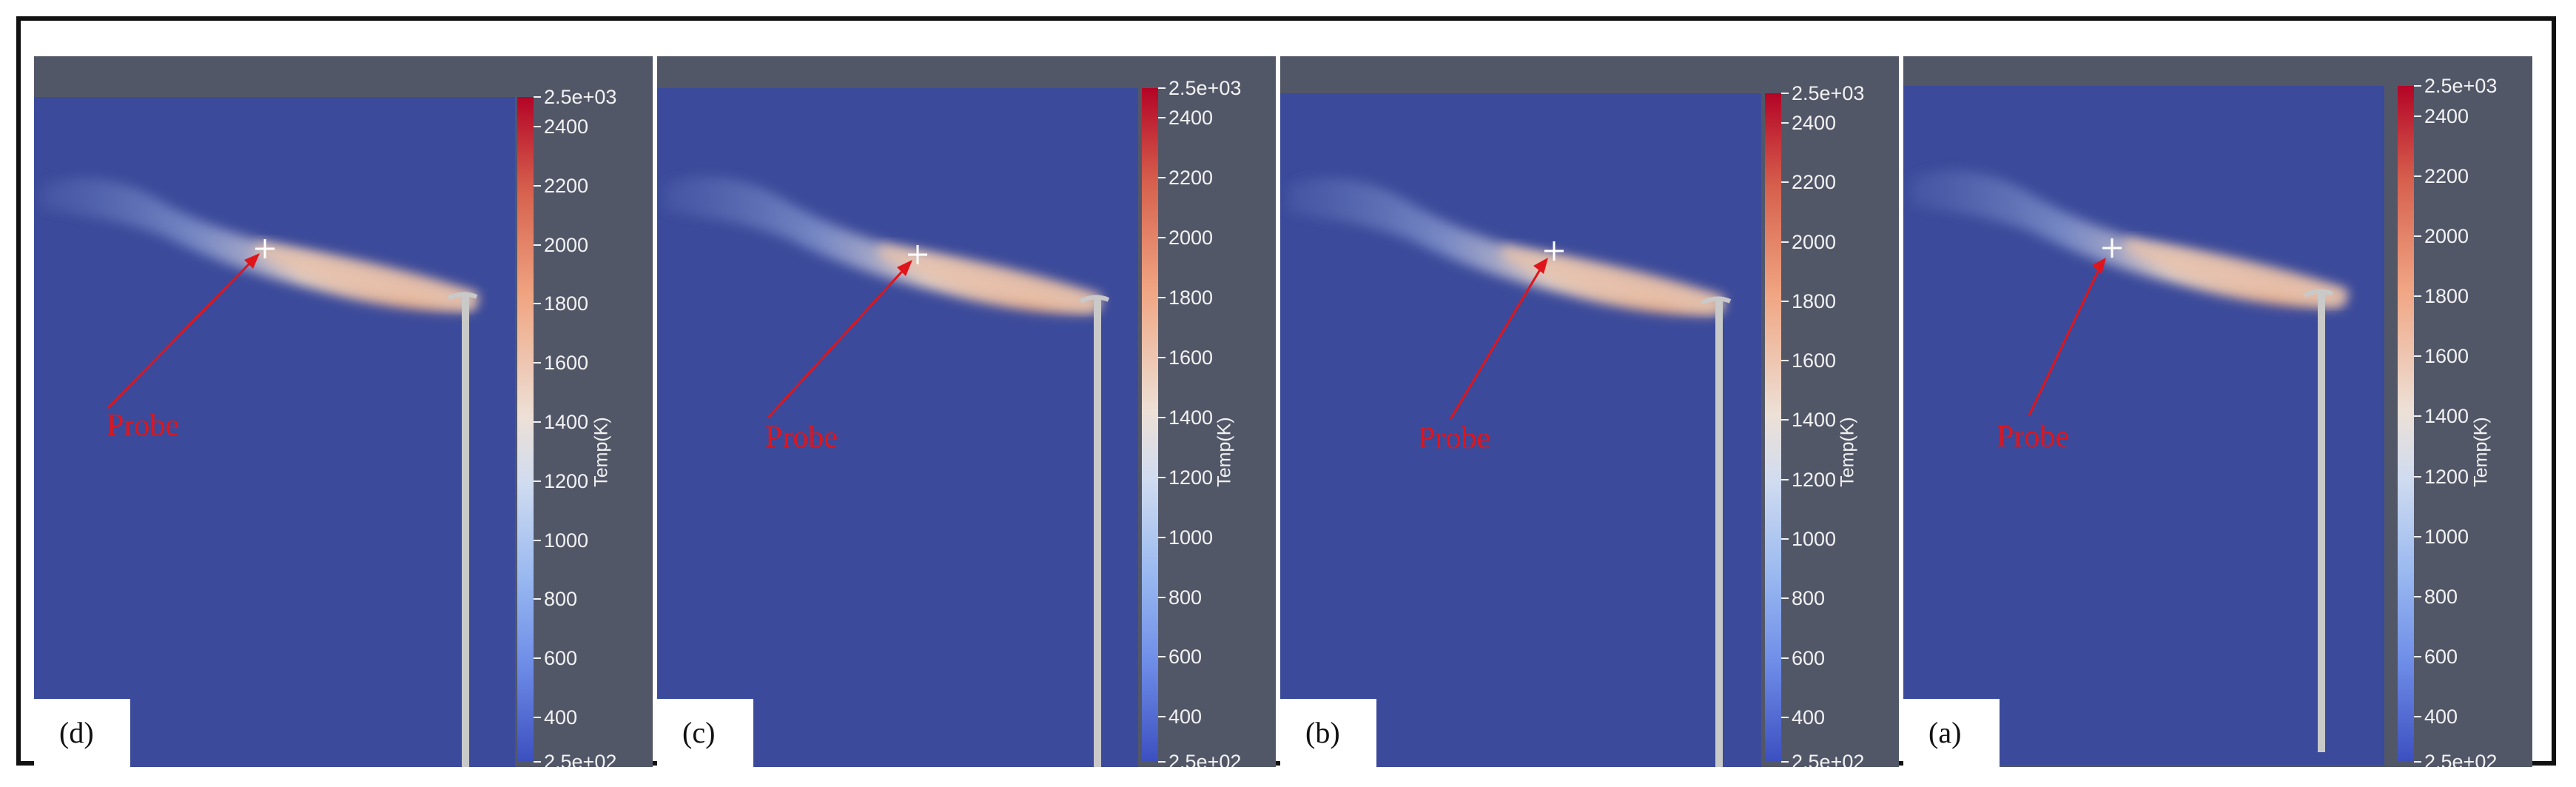  Describe the element at coordinates (76, 732) in the screenshot. I see `panel-label: (d)` at that location.